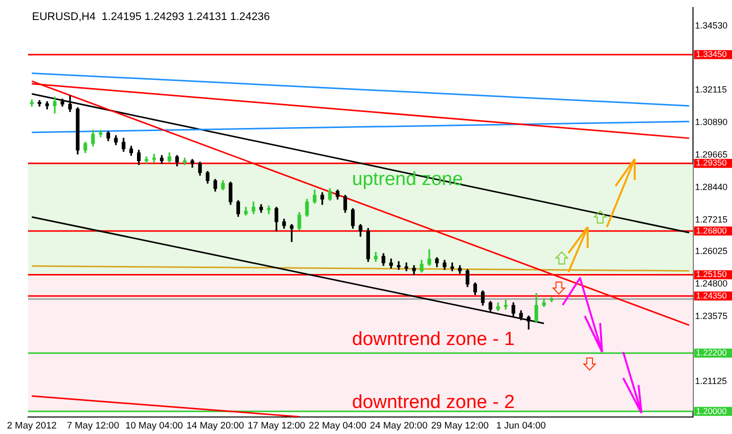  What do you see at coordinates (711, 163) in the screenshot?
I see `ref-line-label: 1.29350` at bounding box center [711, 163].